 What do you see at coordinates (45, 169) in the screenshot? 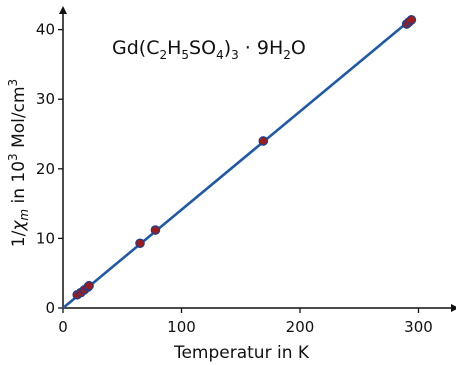
I see `y-tick-label: 20` at bounding box center [45, 169].